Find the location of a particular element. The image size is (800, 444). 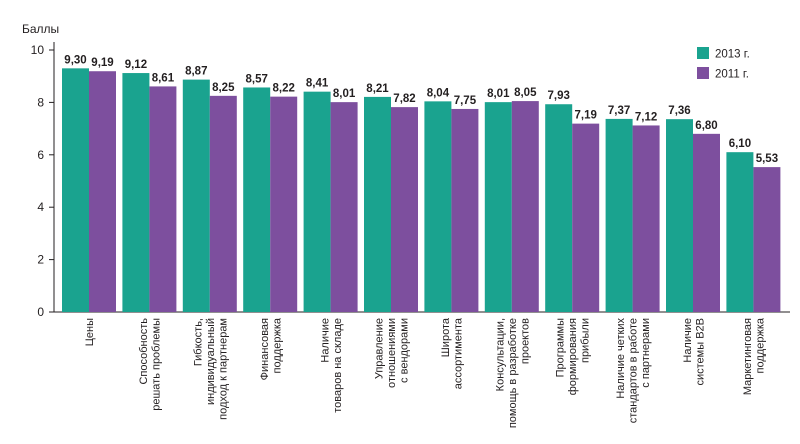

category-label-line: формирования is located at coordinates (573, 356).